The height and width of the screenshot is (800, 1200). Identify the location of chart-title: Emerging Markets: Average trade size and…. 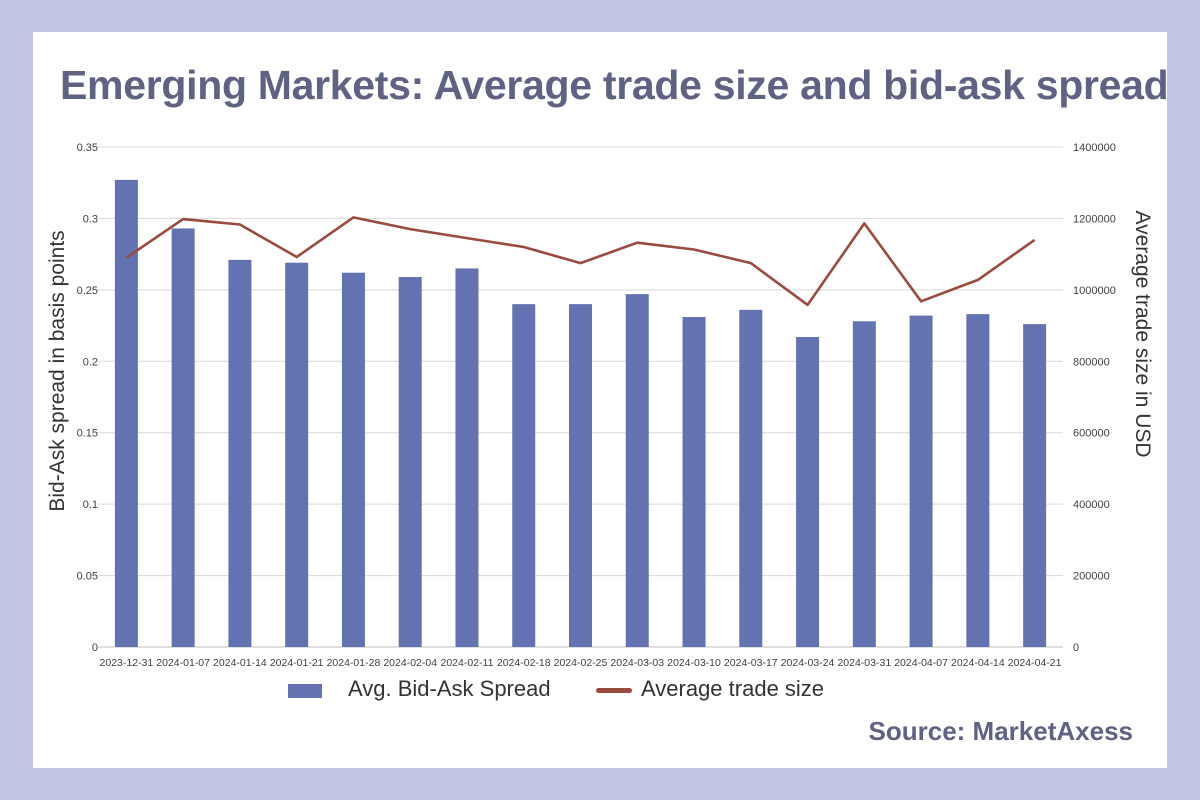
(614, 85).